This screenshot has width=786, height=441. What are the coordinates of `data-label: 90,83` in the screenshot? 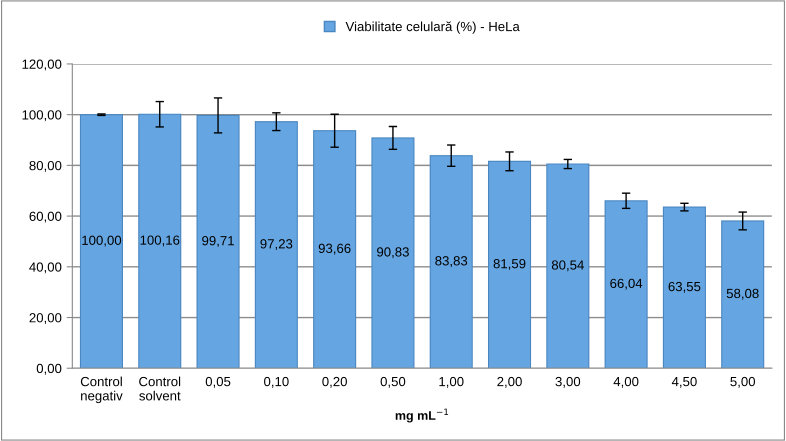 It's located at (393, 252).